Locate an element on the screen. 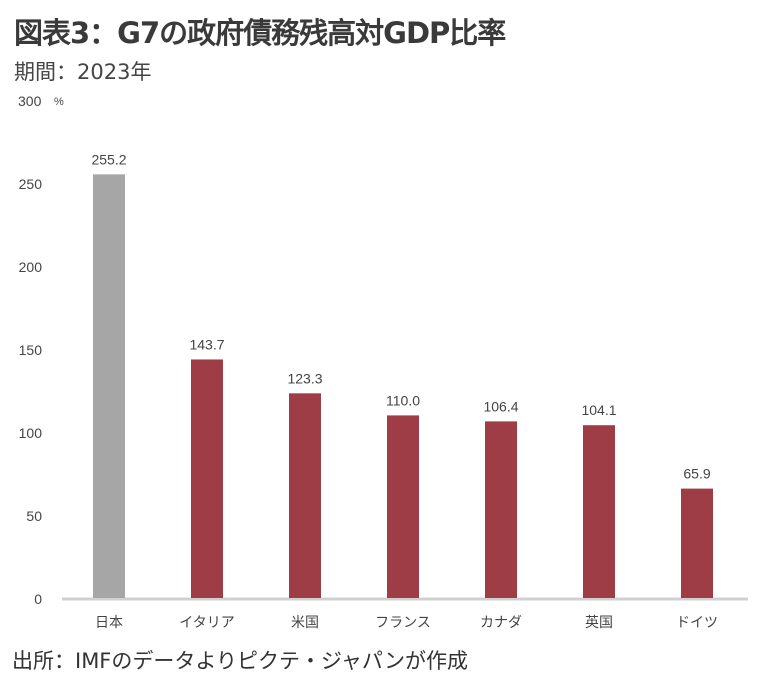  x-tick-label: イタリア is located at coordinates (206, 622).